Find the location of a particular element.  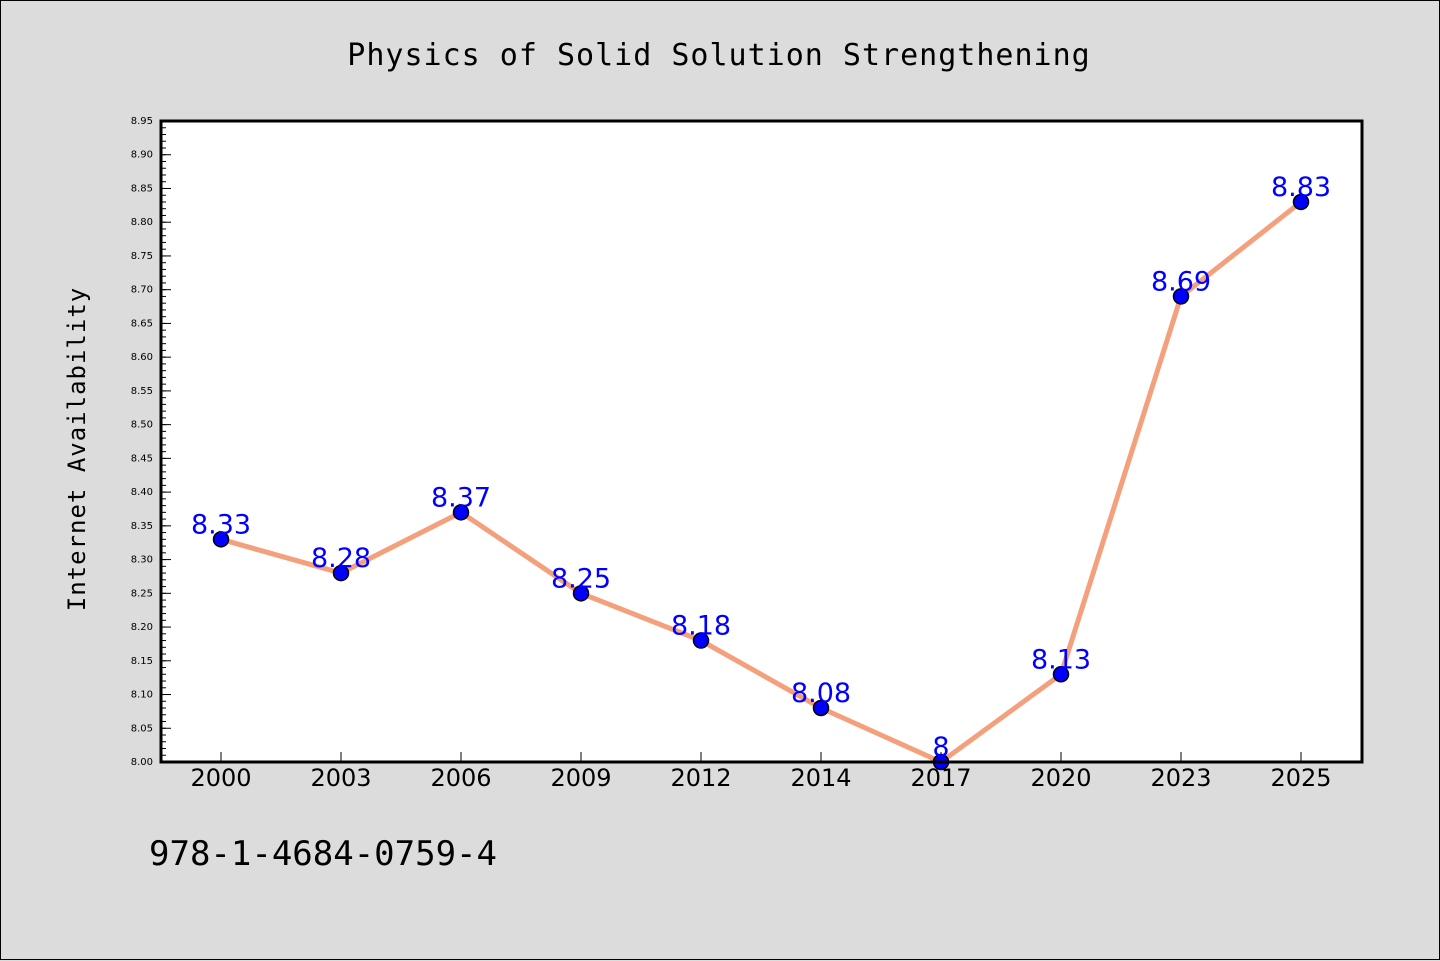

x-tick-label: 2006 is located at coordinates (460, 778).